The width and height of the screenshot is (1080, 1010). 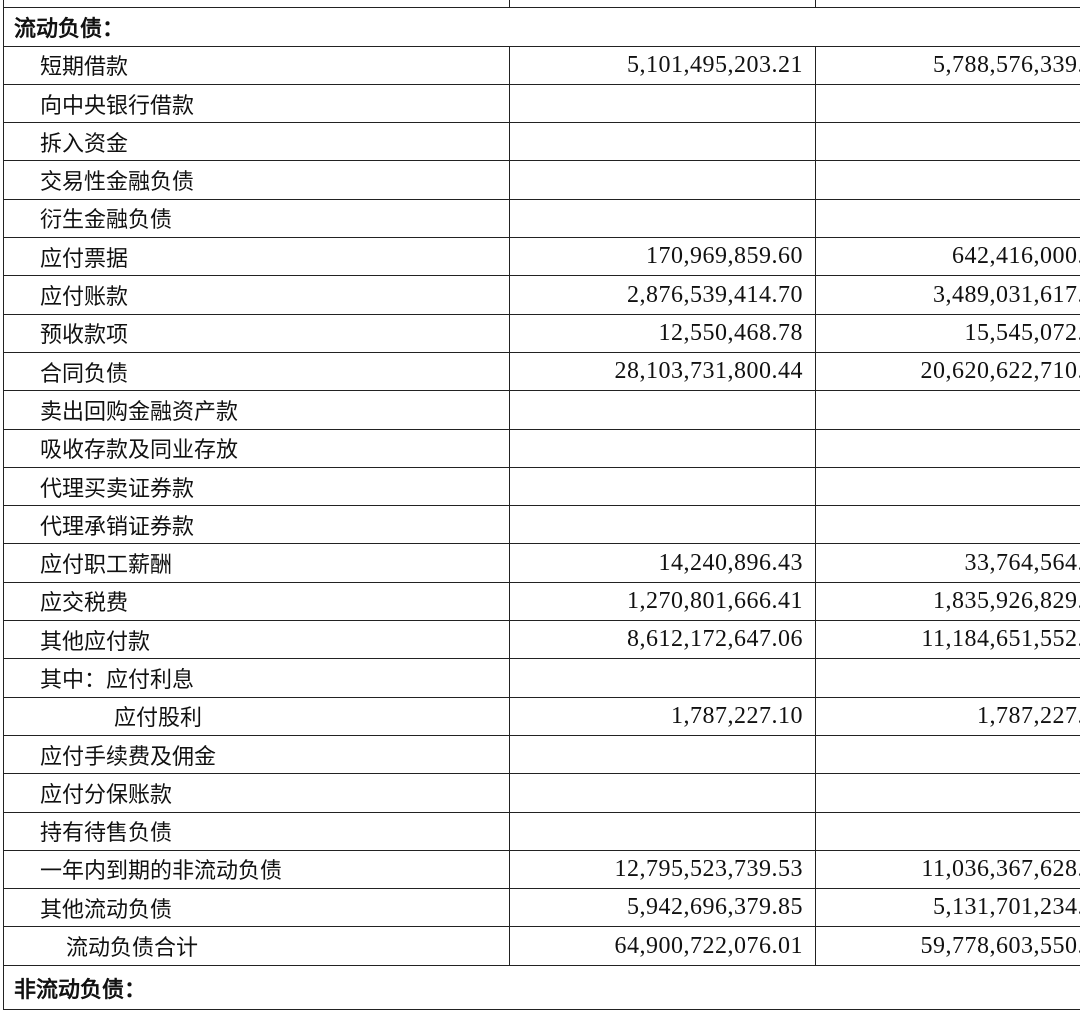 I want to click on period-begin-value: 3,489,031,617.48, so click(x=948, y=295).